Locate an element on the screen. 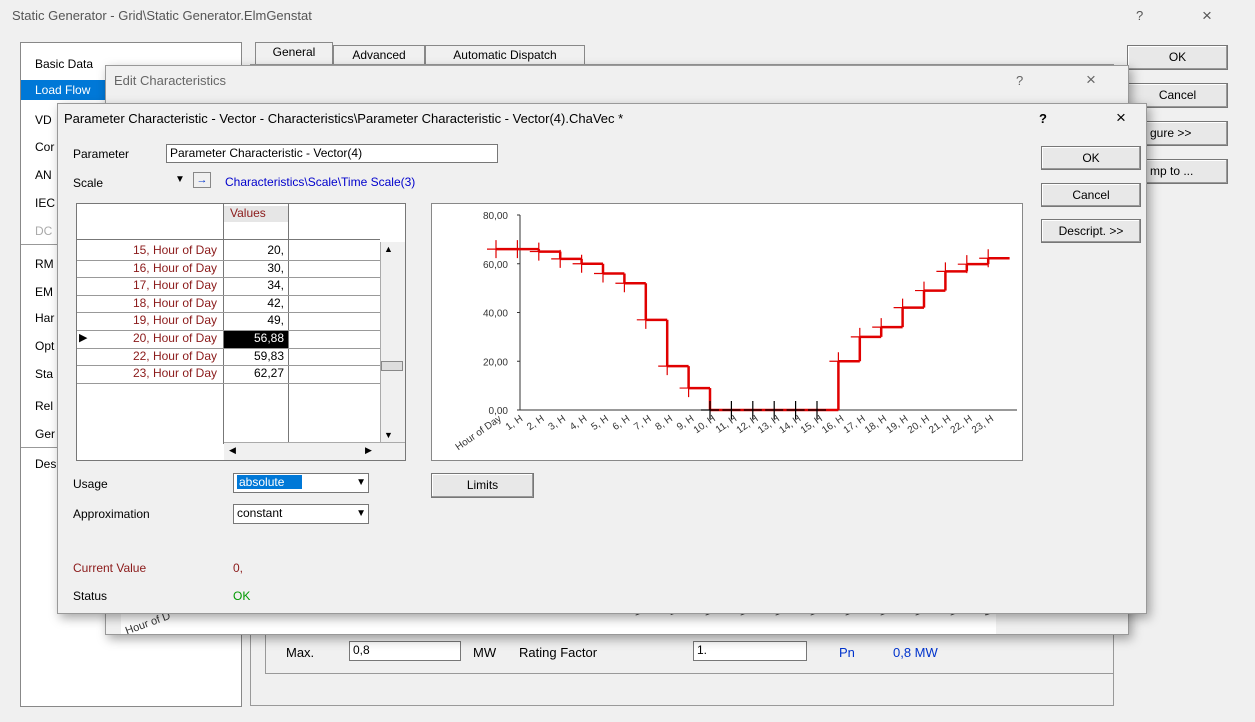 The width and height of the screenshot is (1255, 722). value: 0, is located at coordinates (238, 568).